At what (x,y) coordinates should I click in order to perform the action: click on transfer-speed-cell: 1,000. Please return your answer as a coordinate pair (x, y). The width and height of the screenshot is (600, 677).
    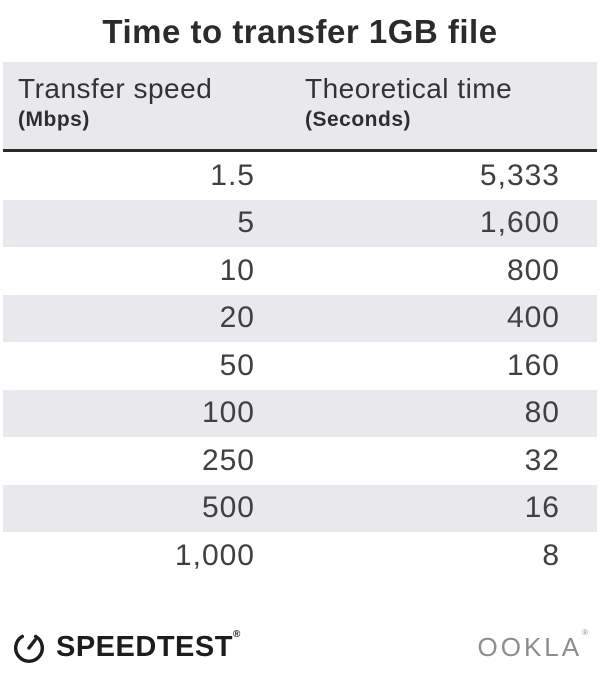
    Looking at the image, I should click on (214, 555).